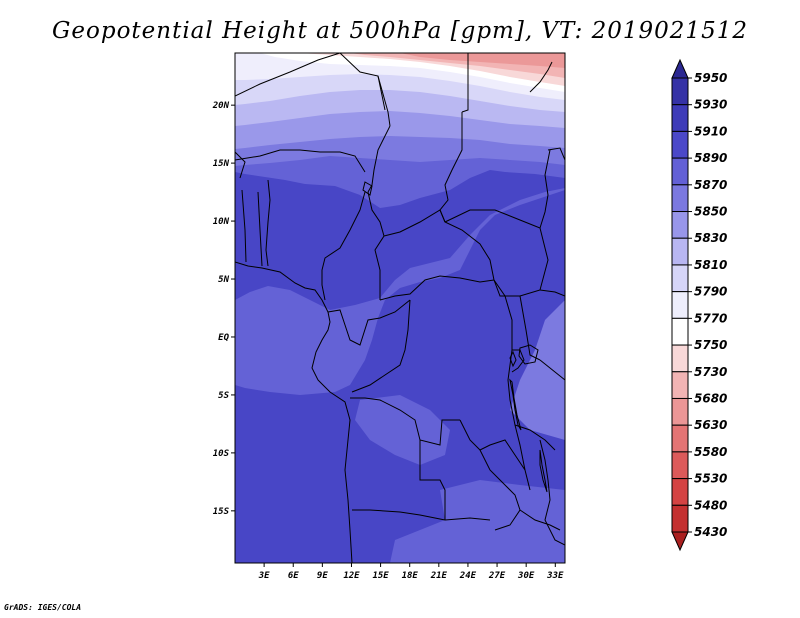  What do you see at coordinates (223, 280) in the screenshot?
I see `lat-tick-label: 5N` at bounding box center [223, 280].